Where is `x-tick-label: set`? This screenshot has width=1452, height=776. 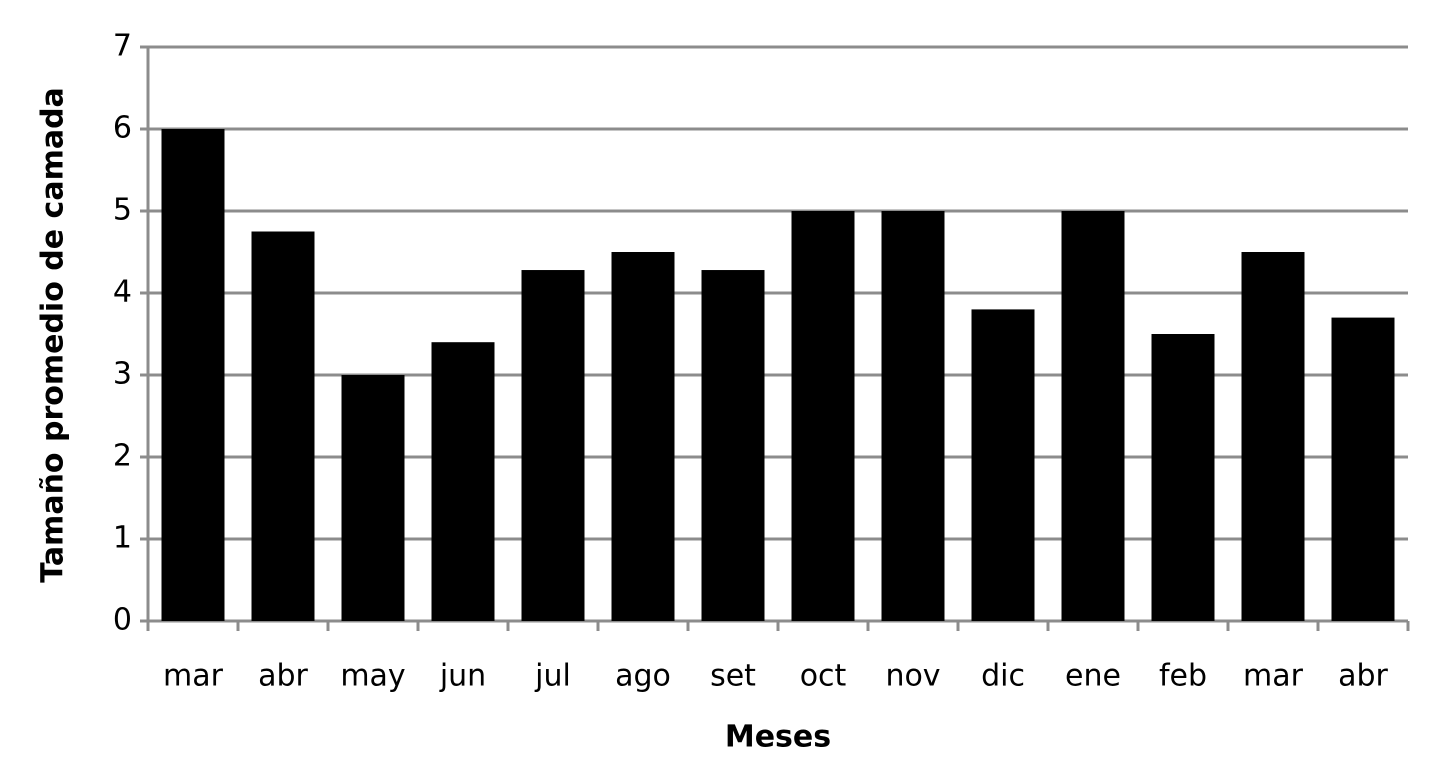
x-tick-label: set is located at coordinates (733, 676).